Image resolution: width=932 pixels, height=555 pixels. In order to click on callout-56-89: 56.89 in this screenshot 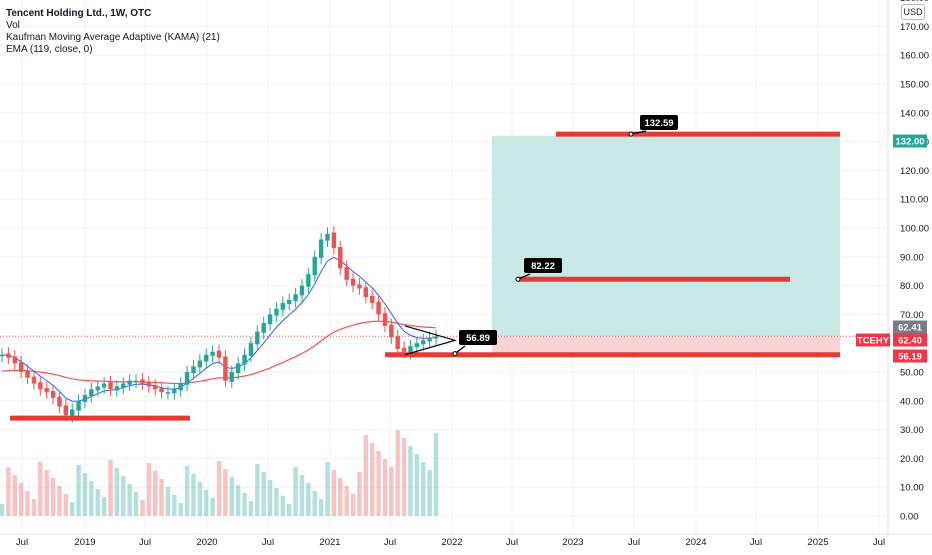, I will do `click(474, 343)`.